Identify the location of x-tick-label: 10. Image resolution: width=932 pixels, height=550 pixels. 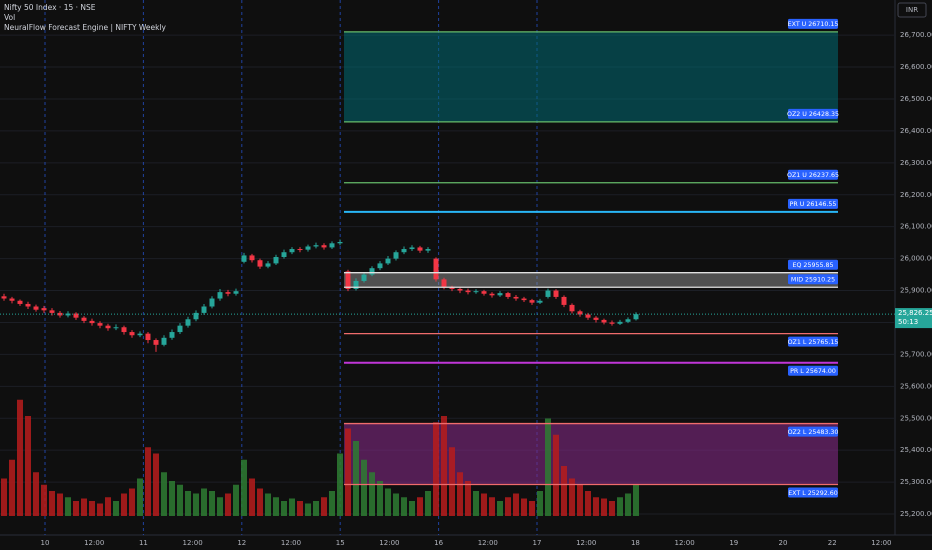
(45, 543).